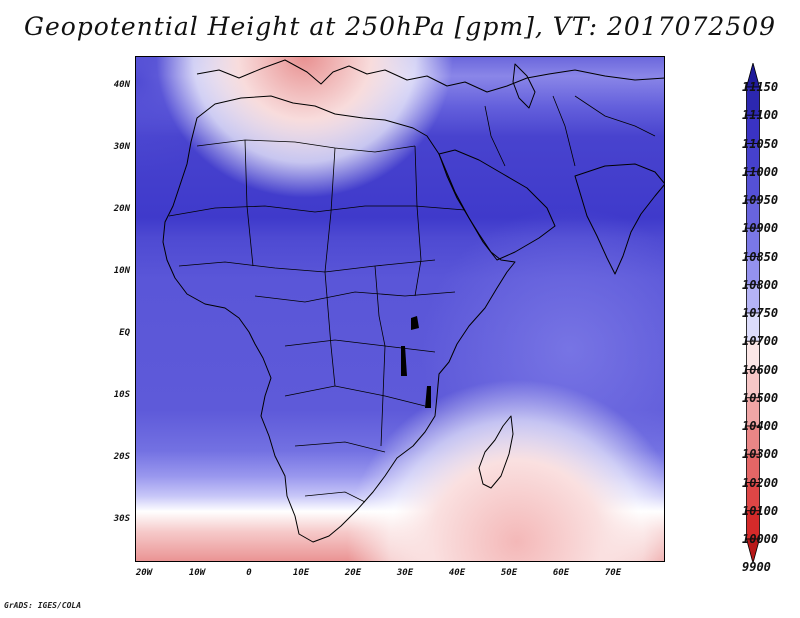  I want to click on lat-label-30n: 30N, so click(121, 147).